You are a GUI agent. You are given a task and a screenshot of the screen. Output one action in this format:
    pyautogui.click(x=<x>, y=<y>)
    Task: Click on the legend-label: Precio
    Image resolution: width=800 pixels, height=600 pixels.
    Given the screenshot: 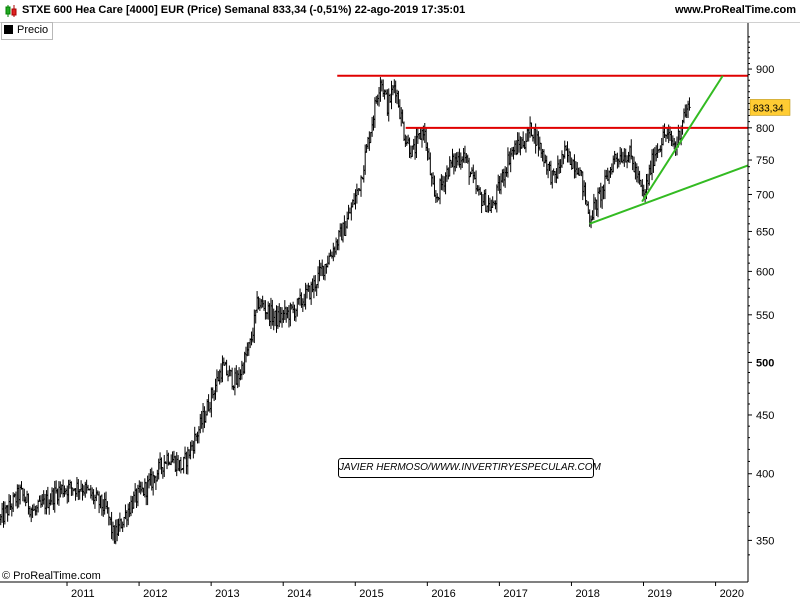 What is the action you would take?
    pyautogui.click(x=33, y=30)
    